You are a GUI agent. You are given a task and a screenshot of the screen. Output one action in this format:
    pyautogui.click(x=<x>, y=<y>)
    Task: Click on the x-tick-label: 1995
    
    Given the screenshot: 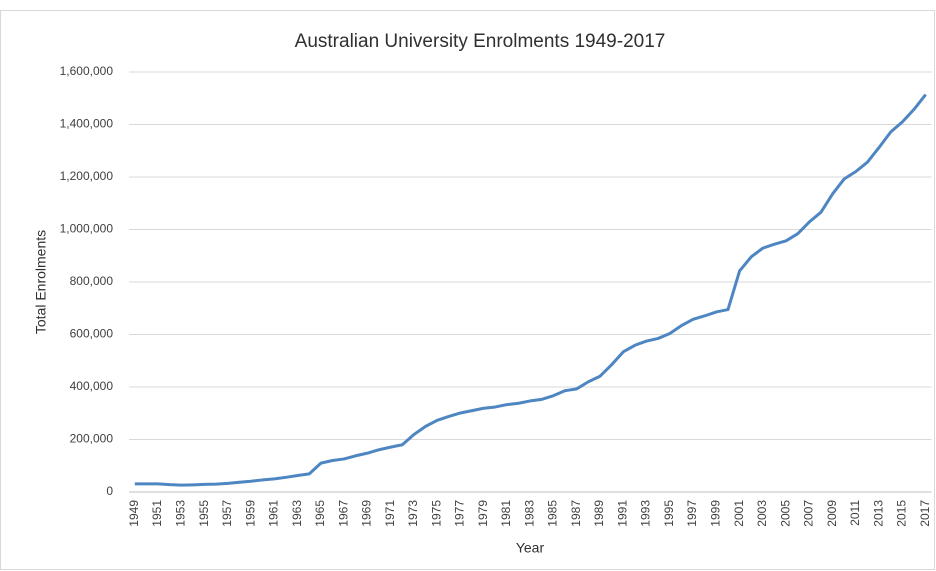 What is the action you would take?
    pyautogui.click(x=669, y=513)
    